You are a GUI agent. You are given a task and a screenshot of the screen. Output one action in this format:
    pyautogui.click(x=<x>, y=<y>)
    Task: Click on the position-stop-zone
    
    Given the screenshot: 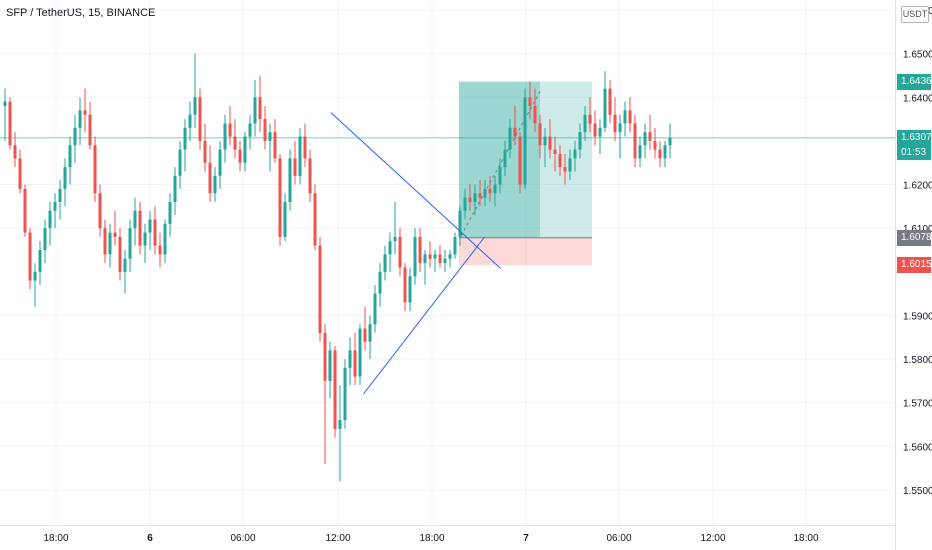 What is the action you would take?
    pyautogui.click(x=525, y=251)
    